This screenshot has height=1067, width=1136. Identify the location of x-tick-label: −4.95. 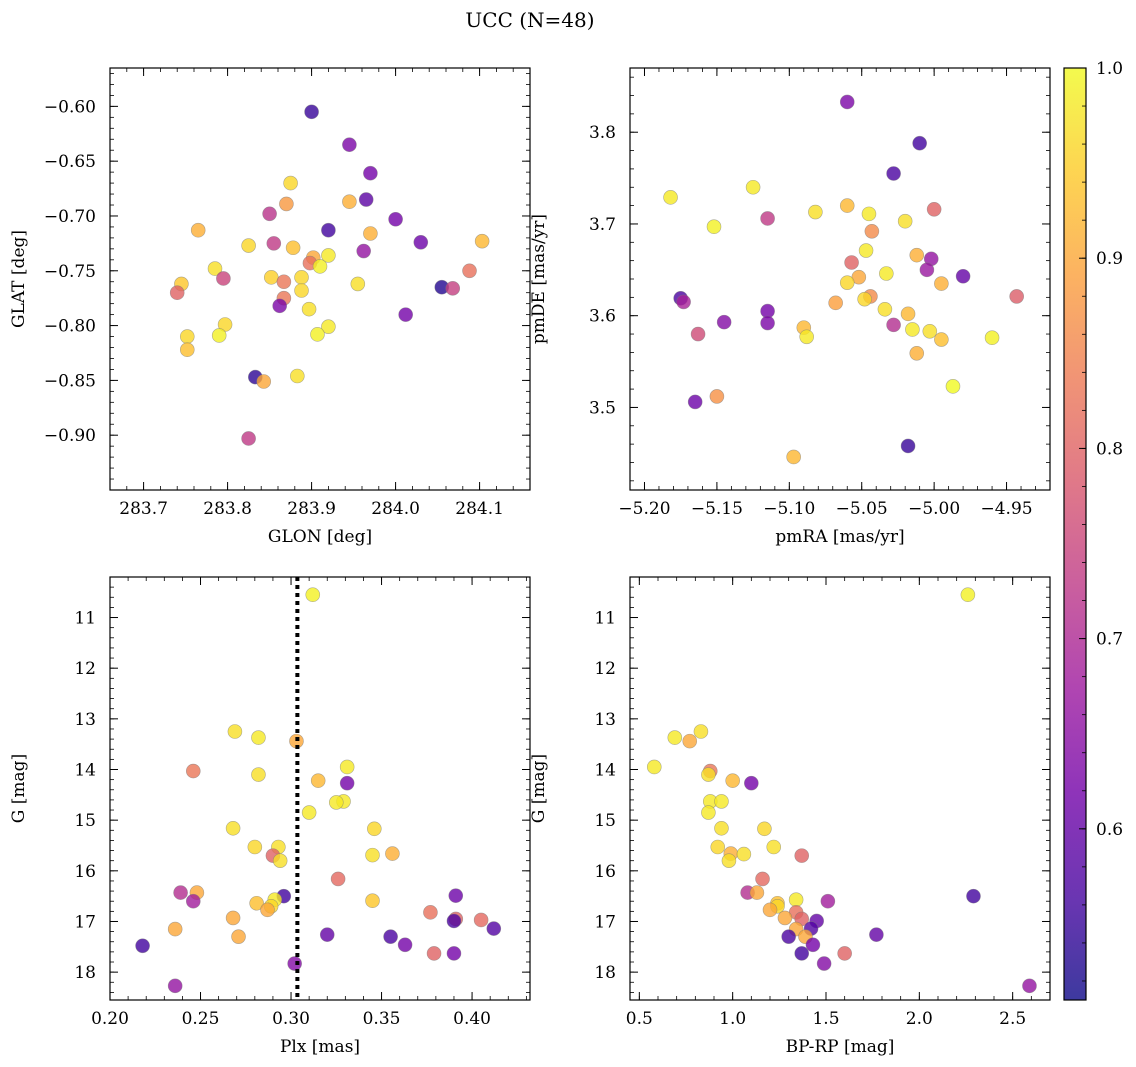
(1006, 509).